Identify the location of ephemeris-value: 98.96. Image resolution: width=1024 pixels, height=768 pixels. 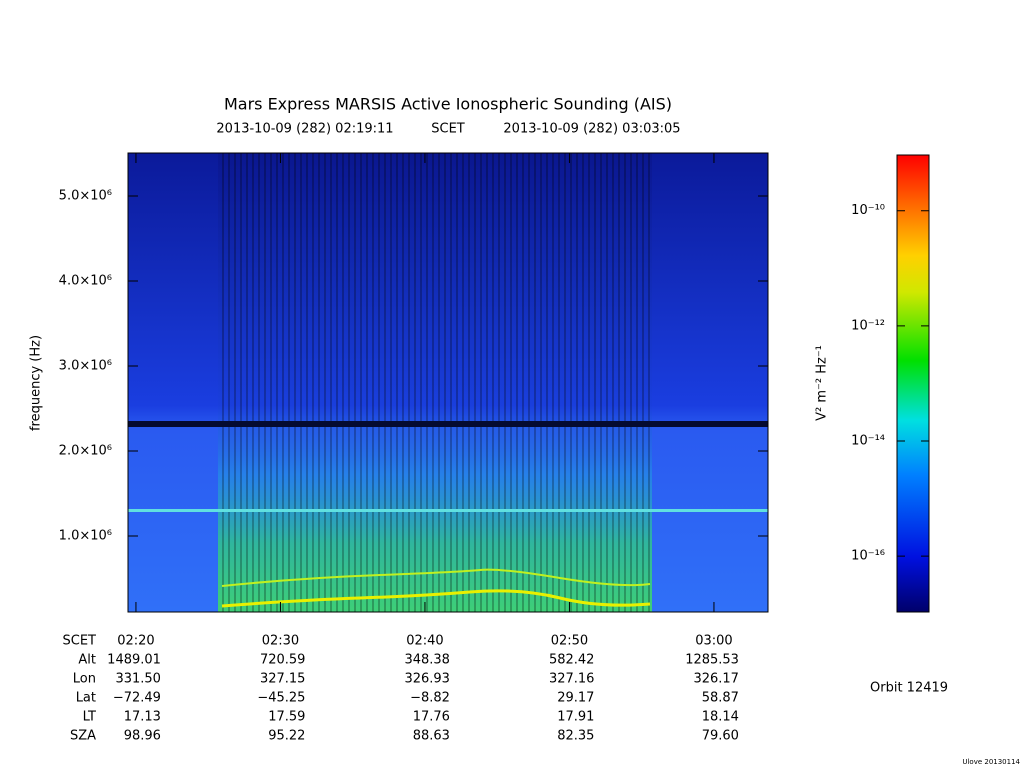
(142, 736).